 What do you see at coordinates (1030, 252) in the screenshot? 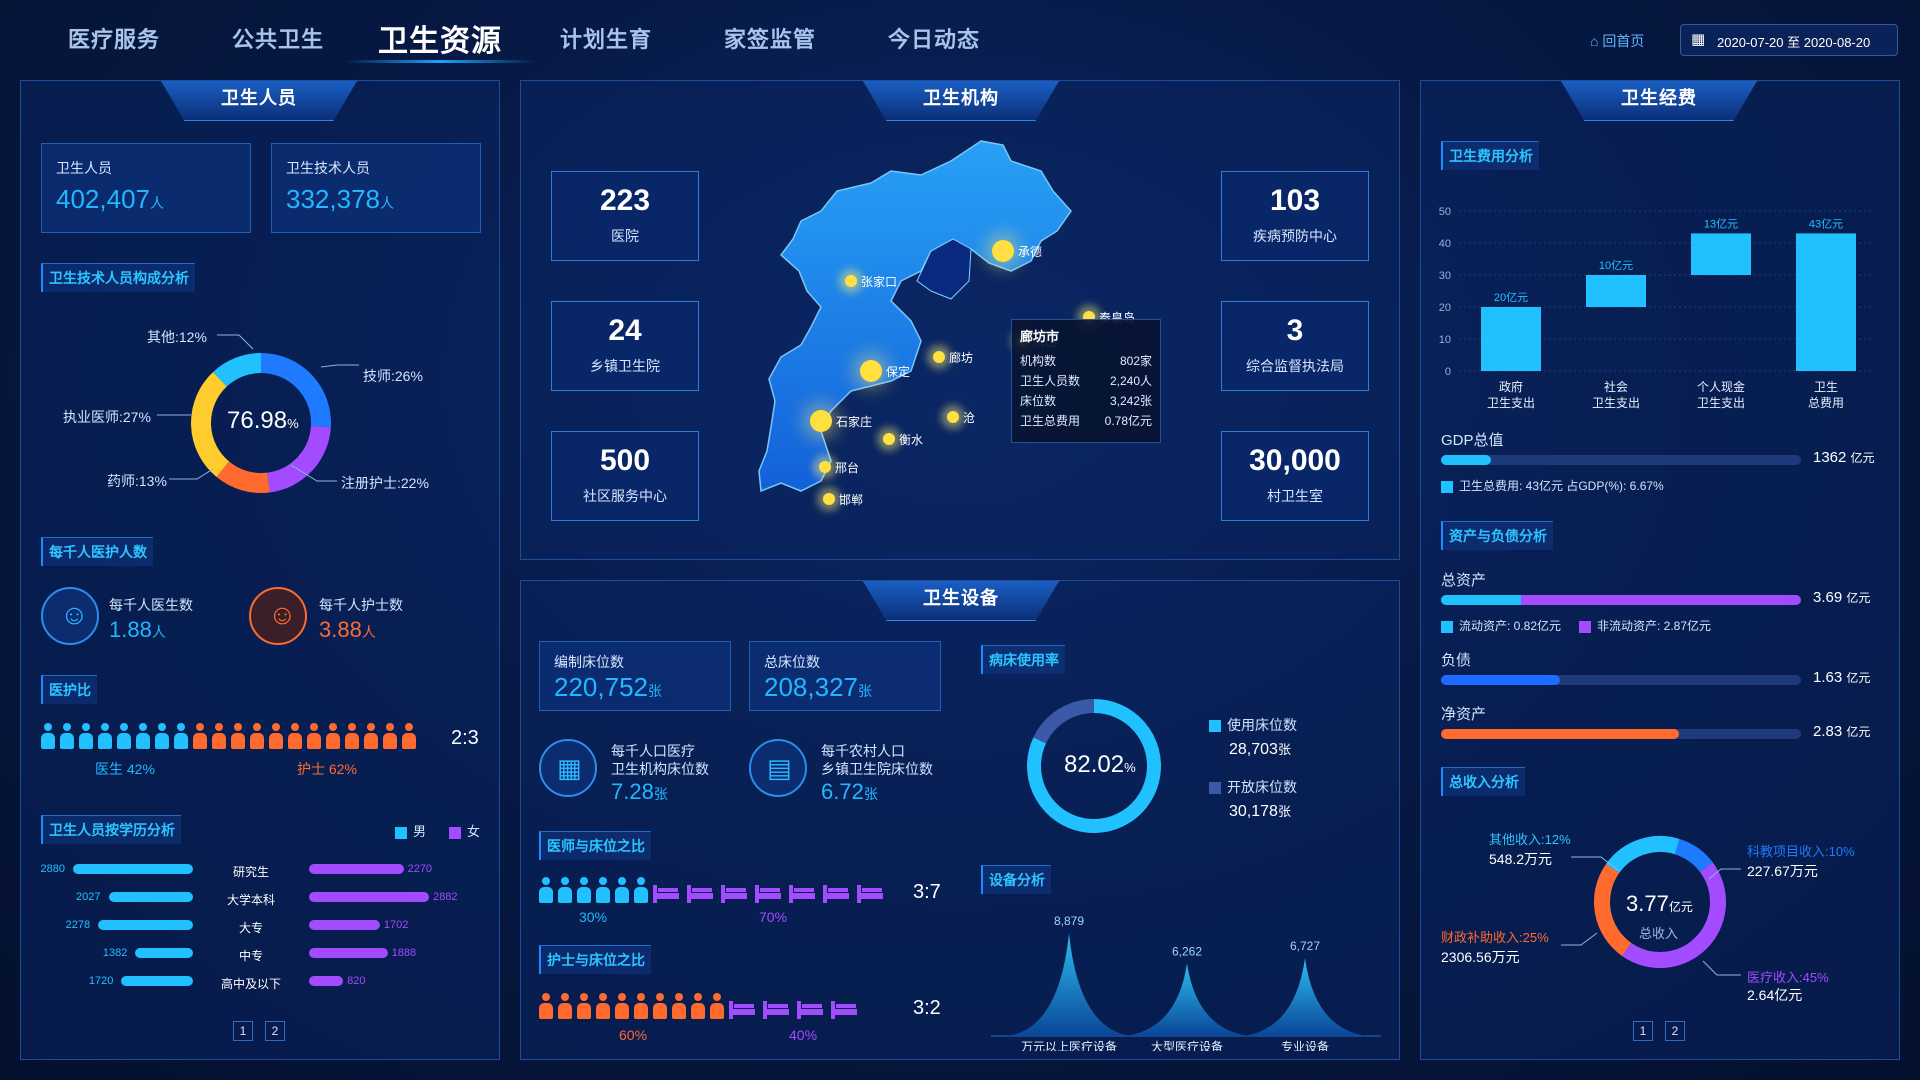
I see `city-label: 承德` at bounding box center [1030, 252].